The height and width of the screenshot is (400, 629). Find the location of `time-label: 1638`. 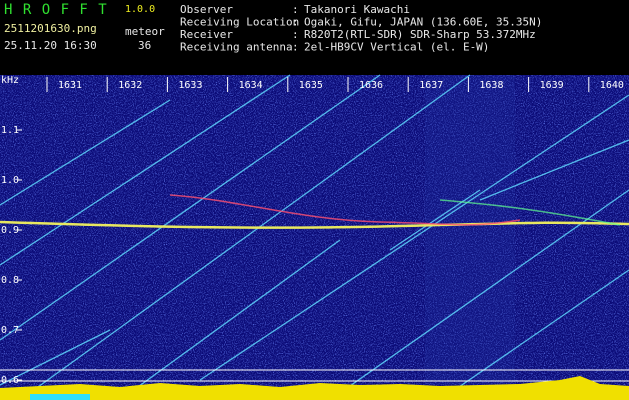

time-label: 1638 is located at coordinates (491, 85).